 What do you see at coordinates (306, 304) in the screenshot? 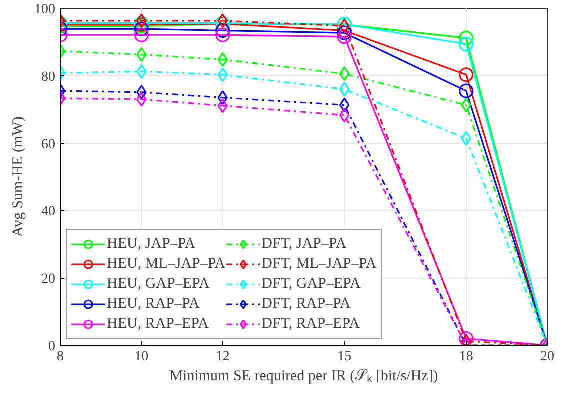
I see `legend-label: DFT, RAP–PA` at bounding box center [306, 304].